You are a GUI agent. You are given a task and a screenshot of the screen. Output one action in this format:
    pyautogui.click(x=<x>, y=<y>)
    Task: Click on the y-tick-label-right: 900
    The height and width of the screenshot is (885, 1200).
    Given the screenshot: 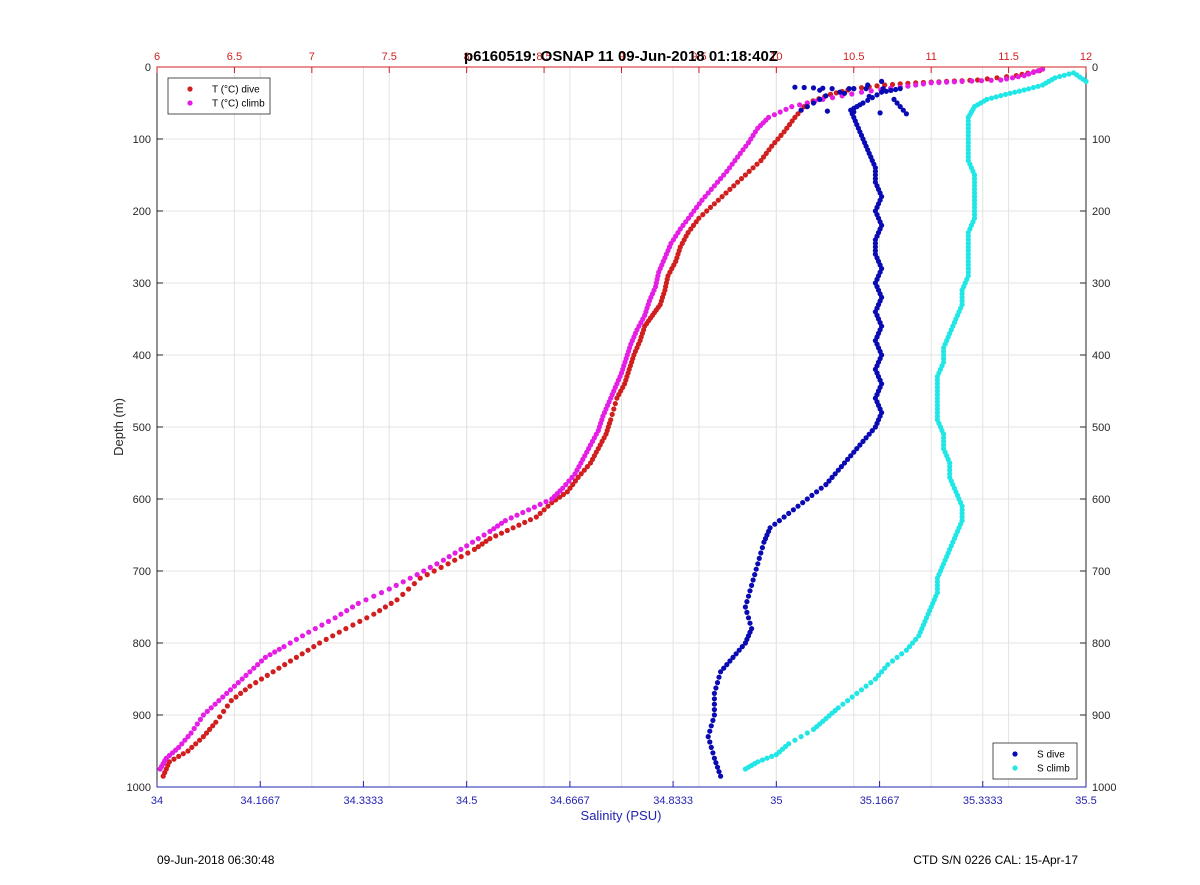 What is the action you would take?
    pyautogui.click(x=1101, y=716)
    